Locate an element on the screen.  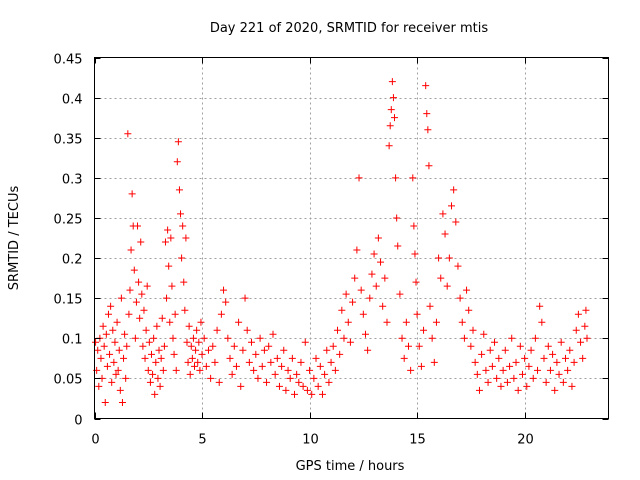
y-tick-label: 0.4 is located at coordinates (72, 100).